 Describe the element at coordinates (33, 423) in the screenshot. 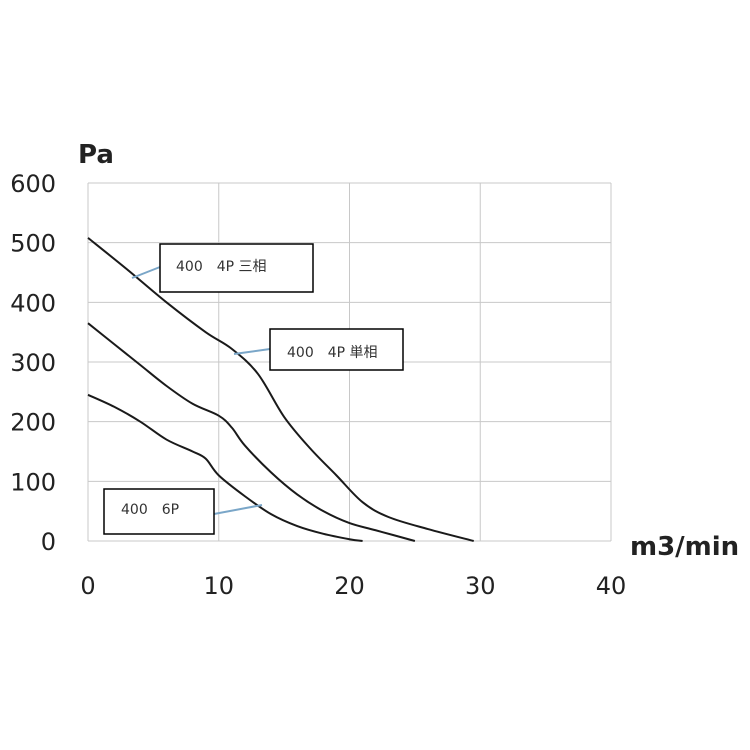

I see `y-tick-label: 200` at that location.